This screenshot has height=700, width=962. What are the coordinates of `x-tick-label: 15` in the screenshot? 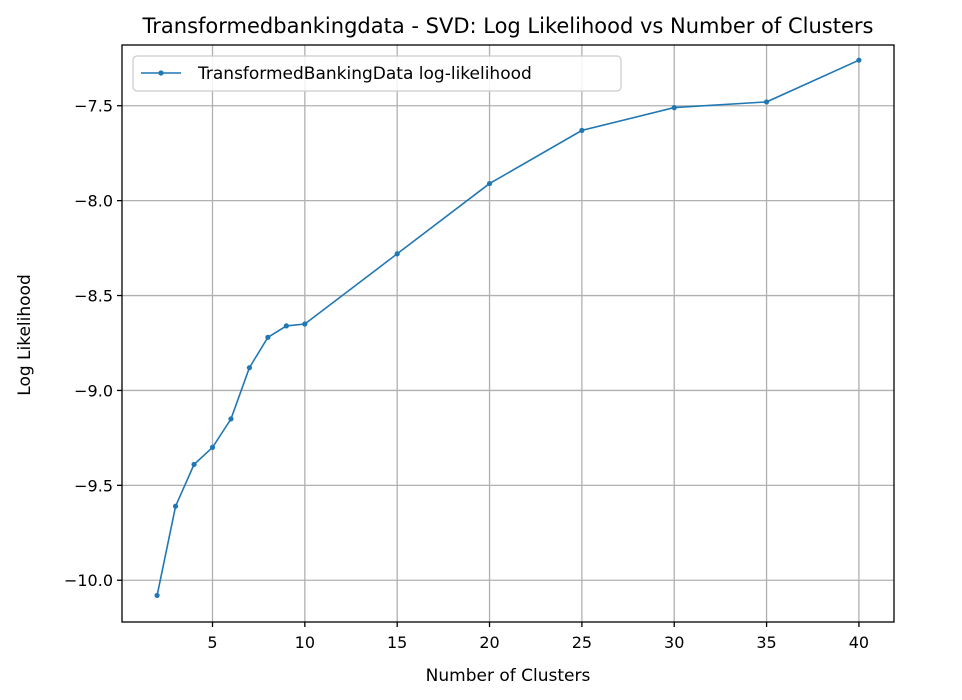 It's located at (397, 642).